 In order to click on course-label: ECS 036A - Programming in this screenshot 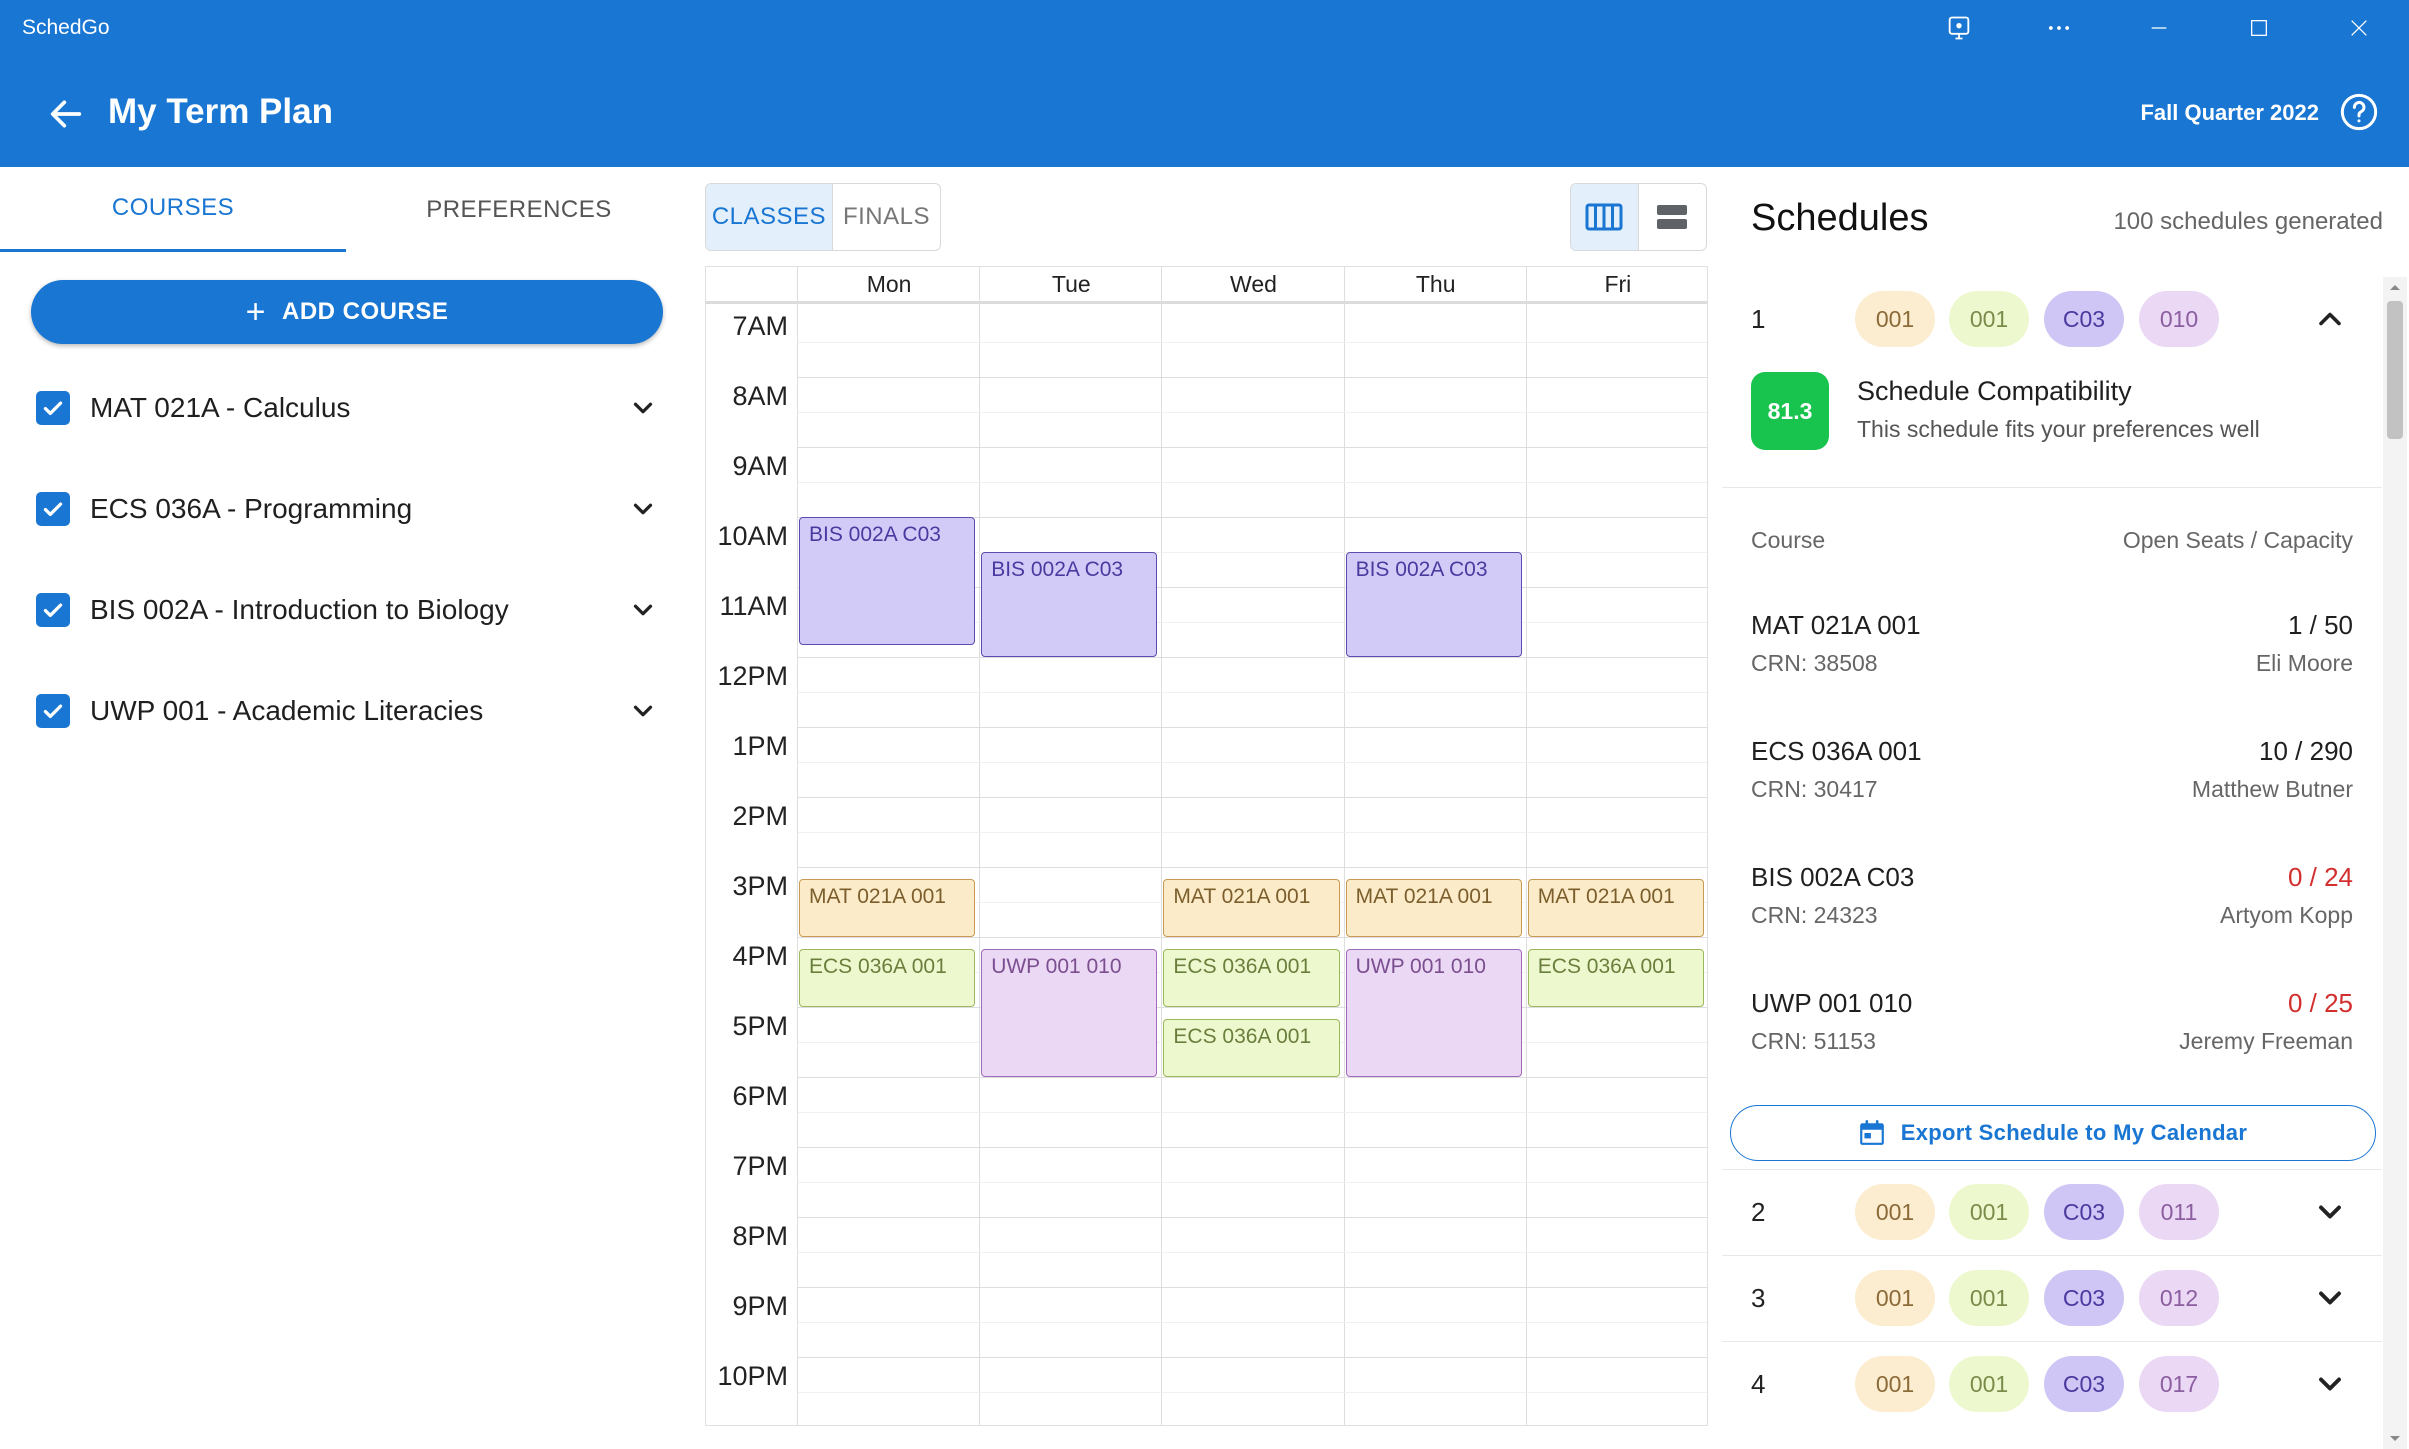, I will do `click(251, 508)`.